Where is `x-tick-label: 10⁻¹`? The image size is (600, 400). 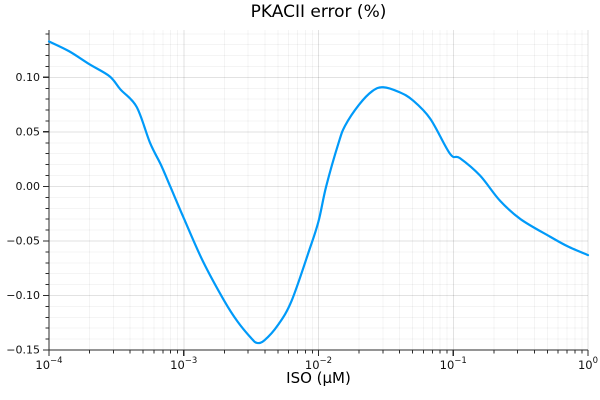
x-tick-label: 10⁻¹ is located at coordinates (453, 364).